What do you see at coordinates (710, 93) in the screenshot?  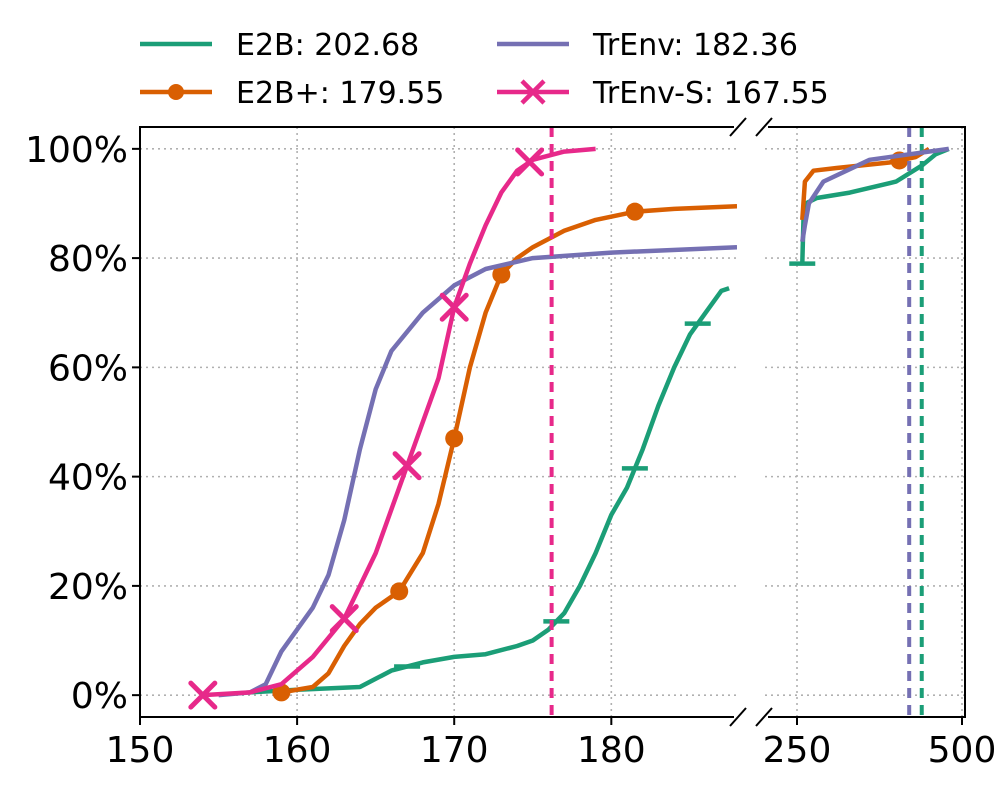 I see `legend-label: TrEnv-S: 167.55` at bounding box center [710, 93].